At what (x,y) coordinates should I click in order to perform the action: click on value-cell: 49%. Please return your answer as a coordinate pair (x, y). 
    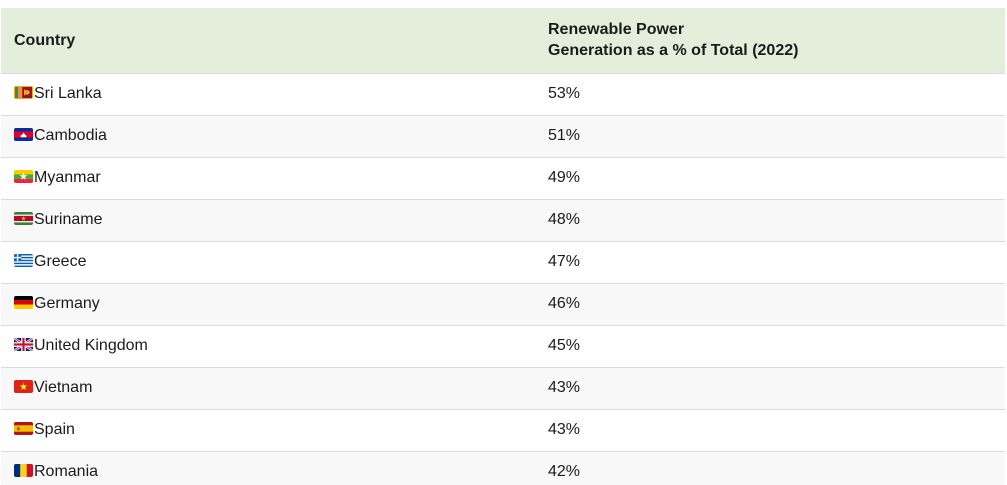
    Looking at the image, I should click on (770, 177).